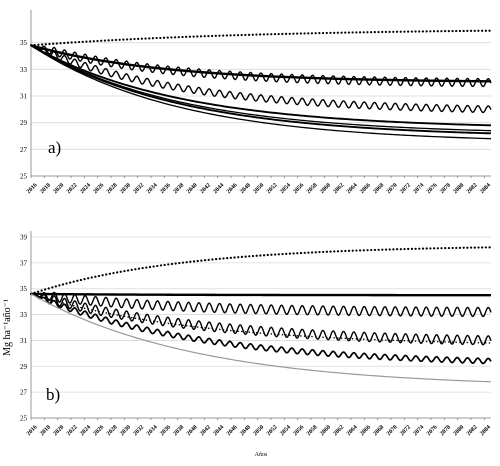 This screenshot has width=500, height=466. Describe the element at coordinates (24, 238) in the screenshot. I see `y-tick-label: 39` at that location.